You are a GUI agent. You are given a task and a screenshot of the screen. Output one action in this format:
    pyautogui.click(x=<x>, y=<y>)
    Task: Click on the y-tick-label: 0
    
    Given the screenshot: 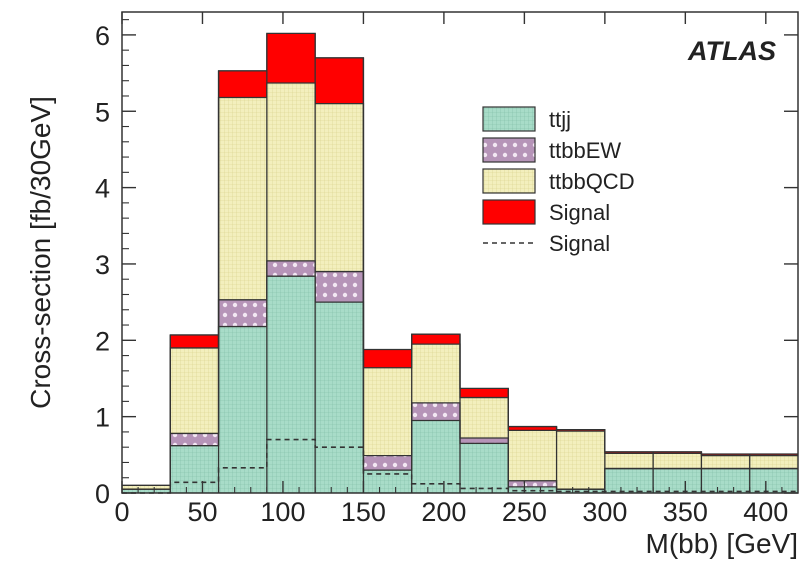 What is the action you would take?
    pyautogui.click(x=102, y=494)
    